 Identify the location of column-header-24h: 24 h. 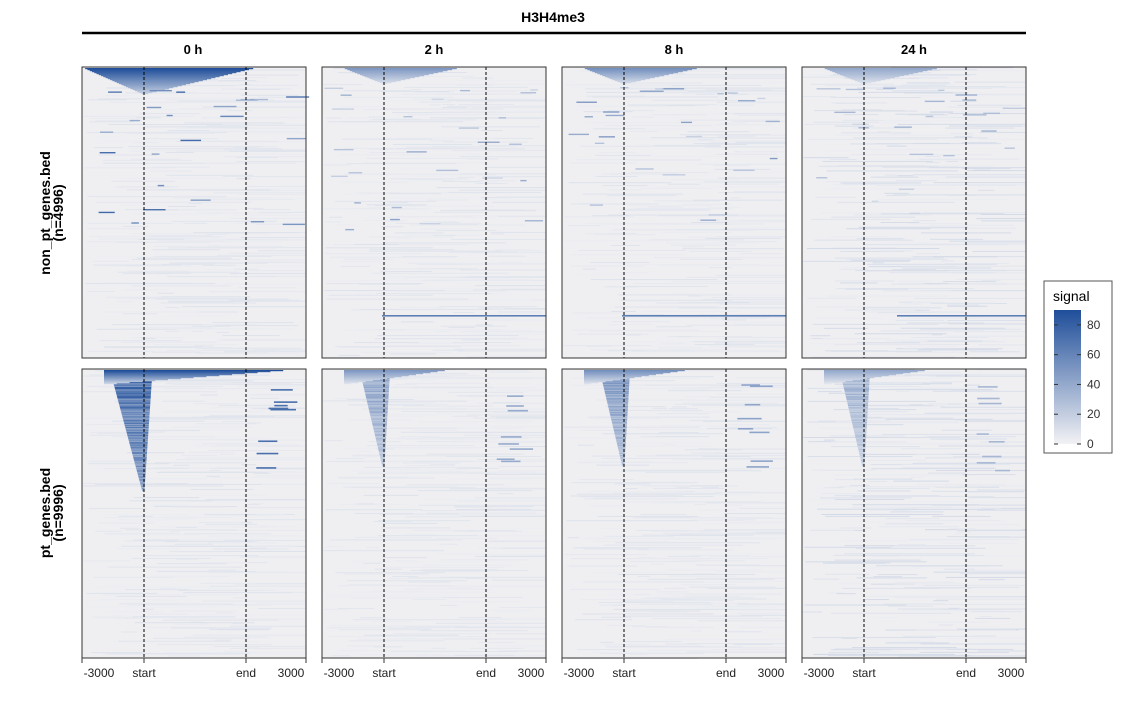
(914, 49).